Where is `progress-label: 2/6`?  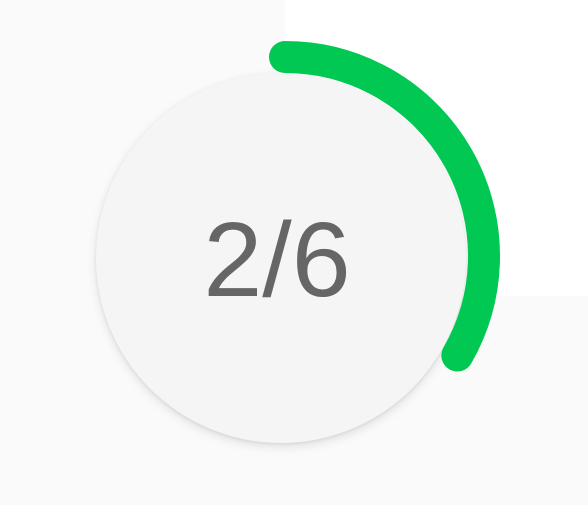 progress-label: 2/6 is located at coordinates (277, 260).